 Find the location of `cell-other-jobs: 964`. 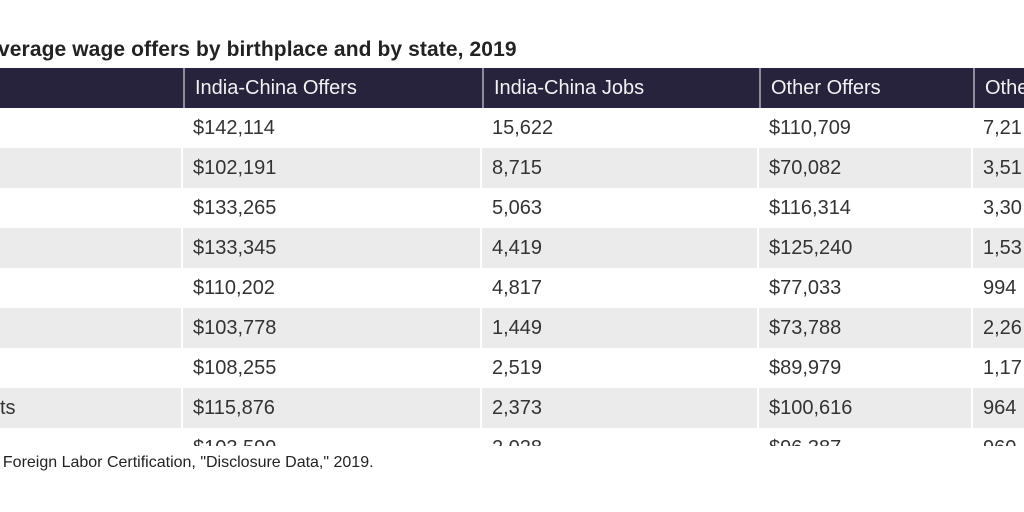

cell-other-jobs: 964 is located at coordinates (998, 408).